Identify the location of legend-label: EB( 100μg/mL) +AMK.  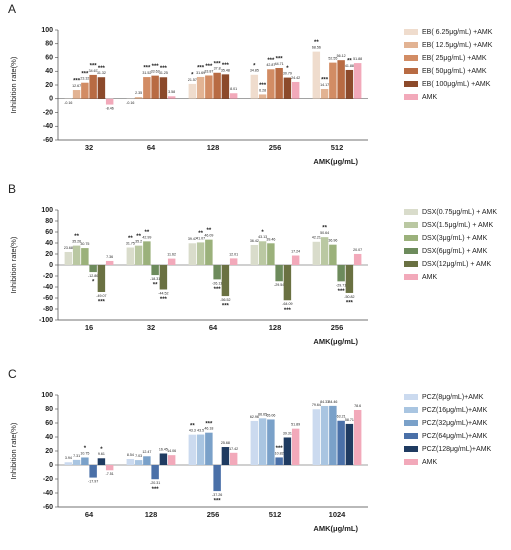
(456, 84).